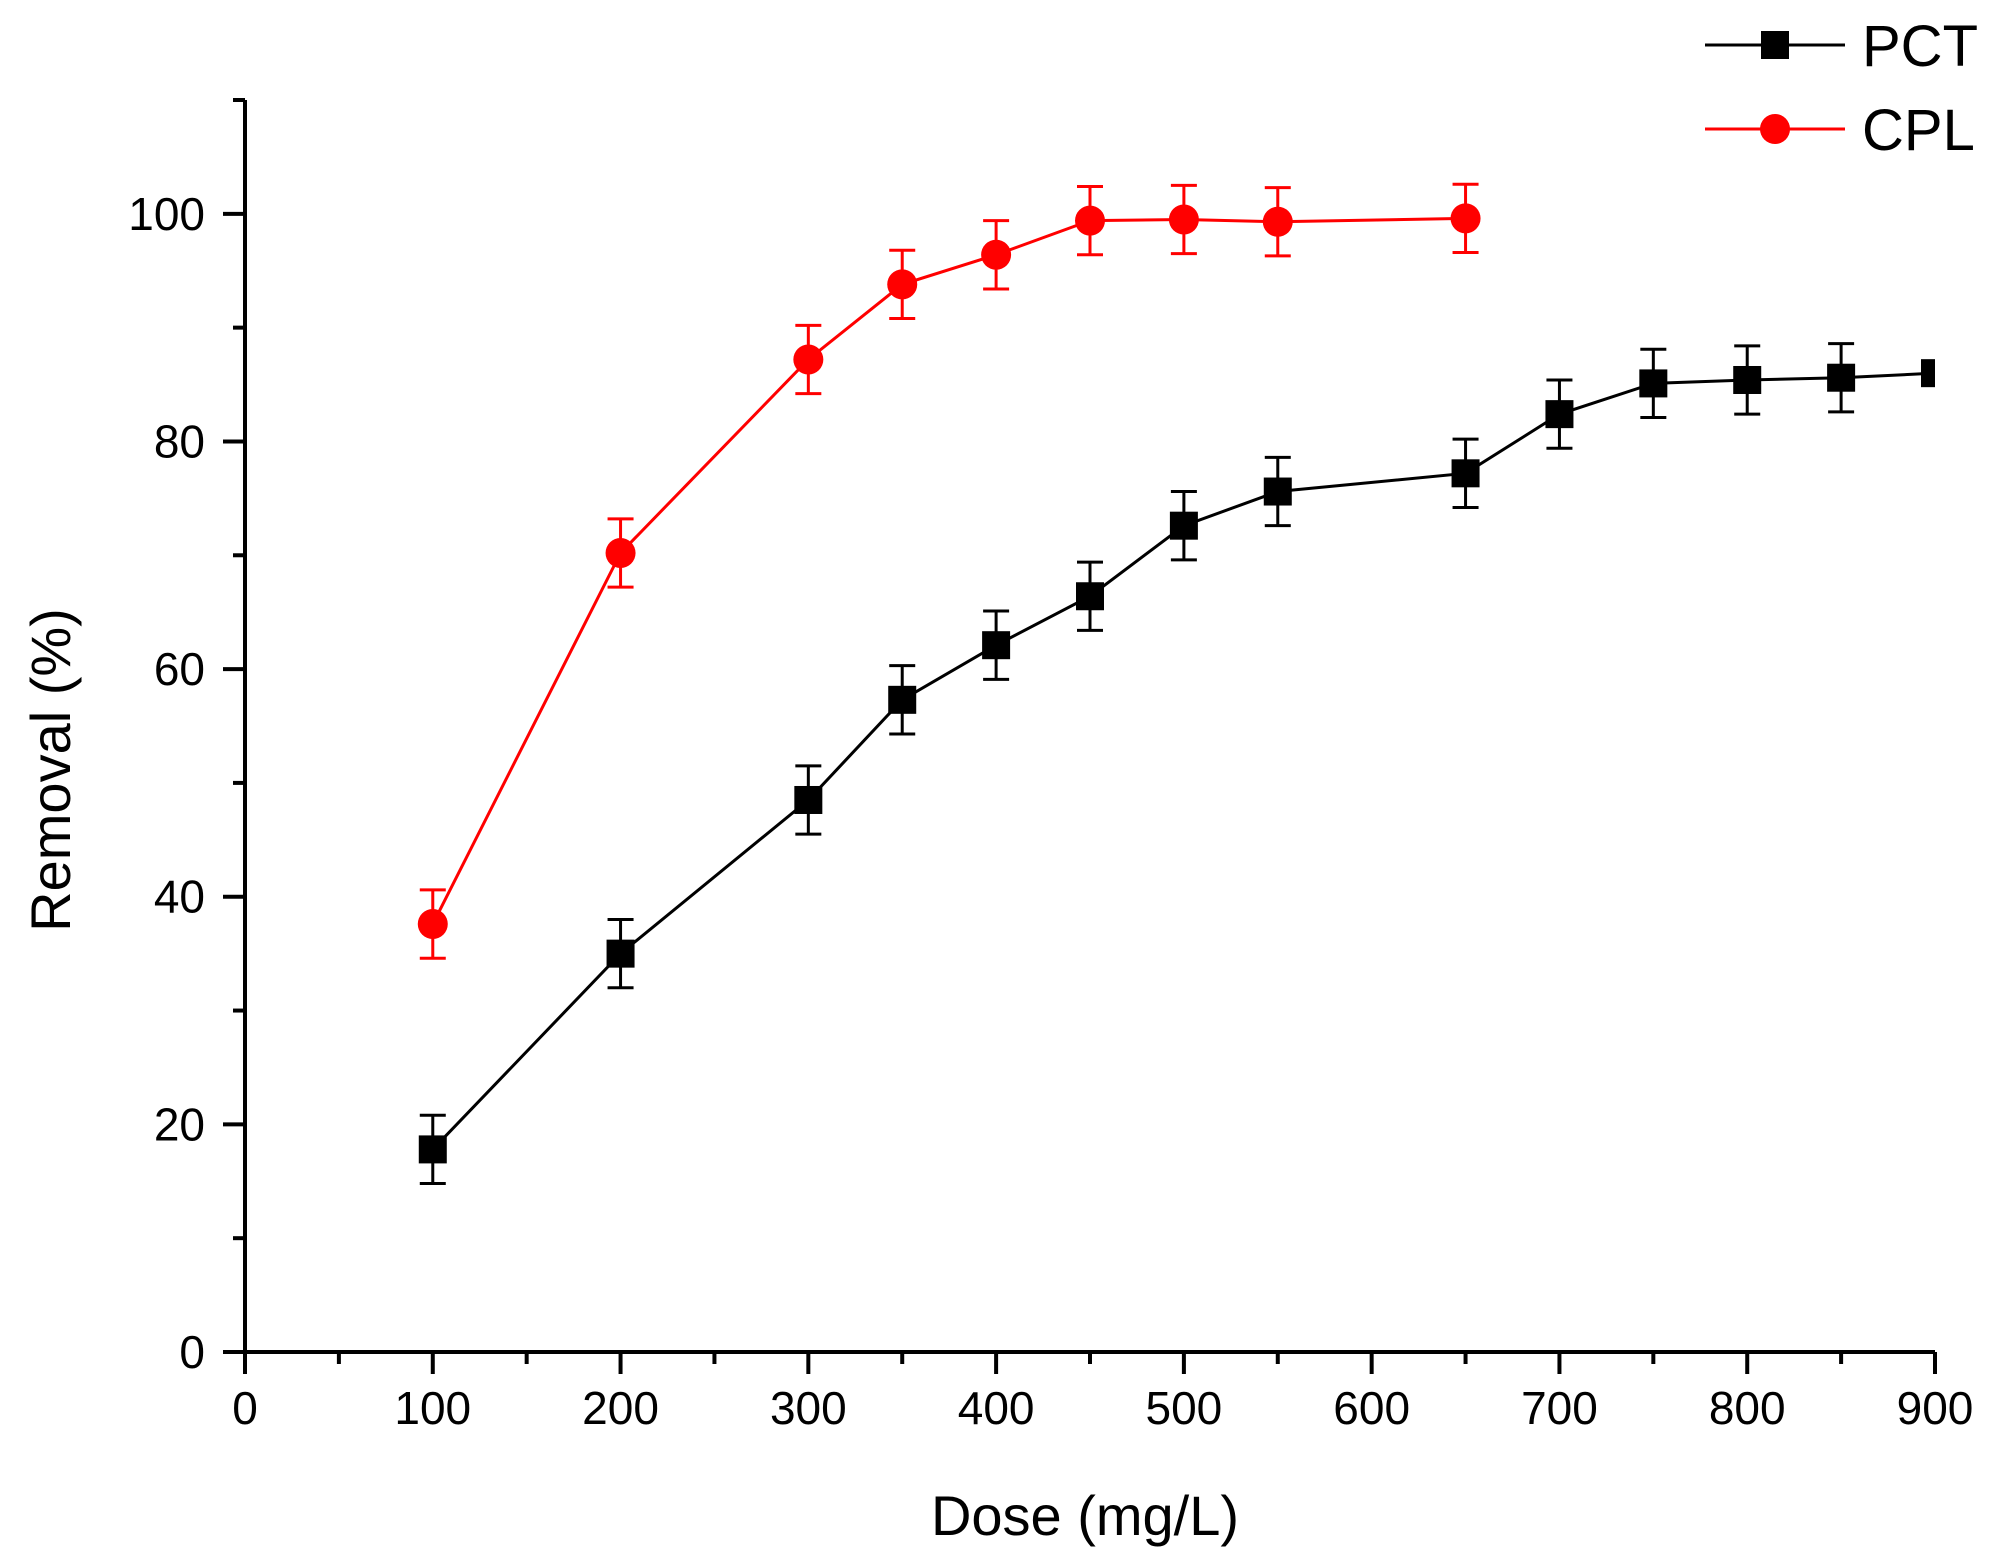  Describe the element at coordinates (1559, 1408) in the screenshot. I see `x-tick-label: 700` at that location.